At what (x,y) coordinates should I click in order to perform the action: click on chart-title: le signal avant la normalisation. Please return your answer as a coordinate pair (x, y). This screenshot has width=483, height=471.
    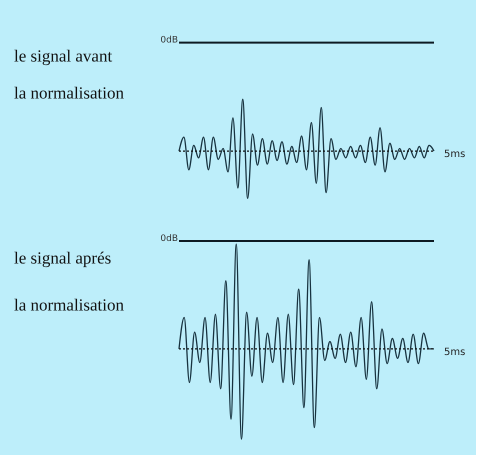
    Looking at the image, I should click on (69, 74).